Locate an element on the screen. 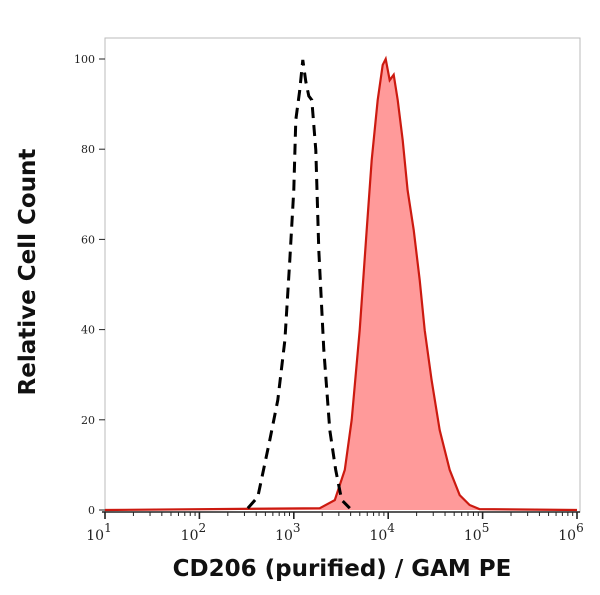  x-tick-exponent: 2 is located at coordinates (202, 528).